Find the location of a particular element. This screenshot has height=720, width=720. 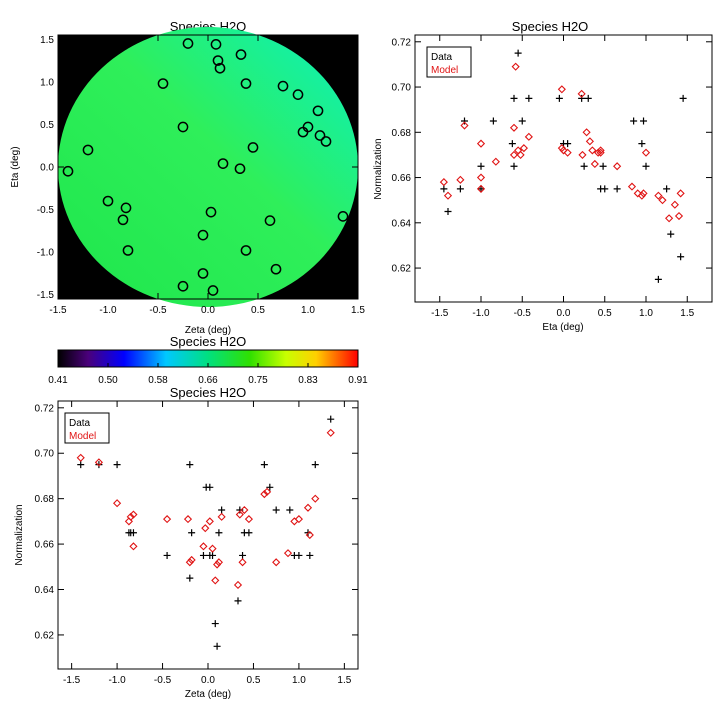

zeta-x-tick-label: -1.0 is located at coordinates (117, 680).